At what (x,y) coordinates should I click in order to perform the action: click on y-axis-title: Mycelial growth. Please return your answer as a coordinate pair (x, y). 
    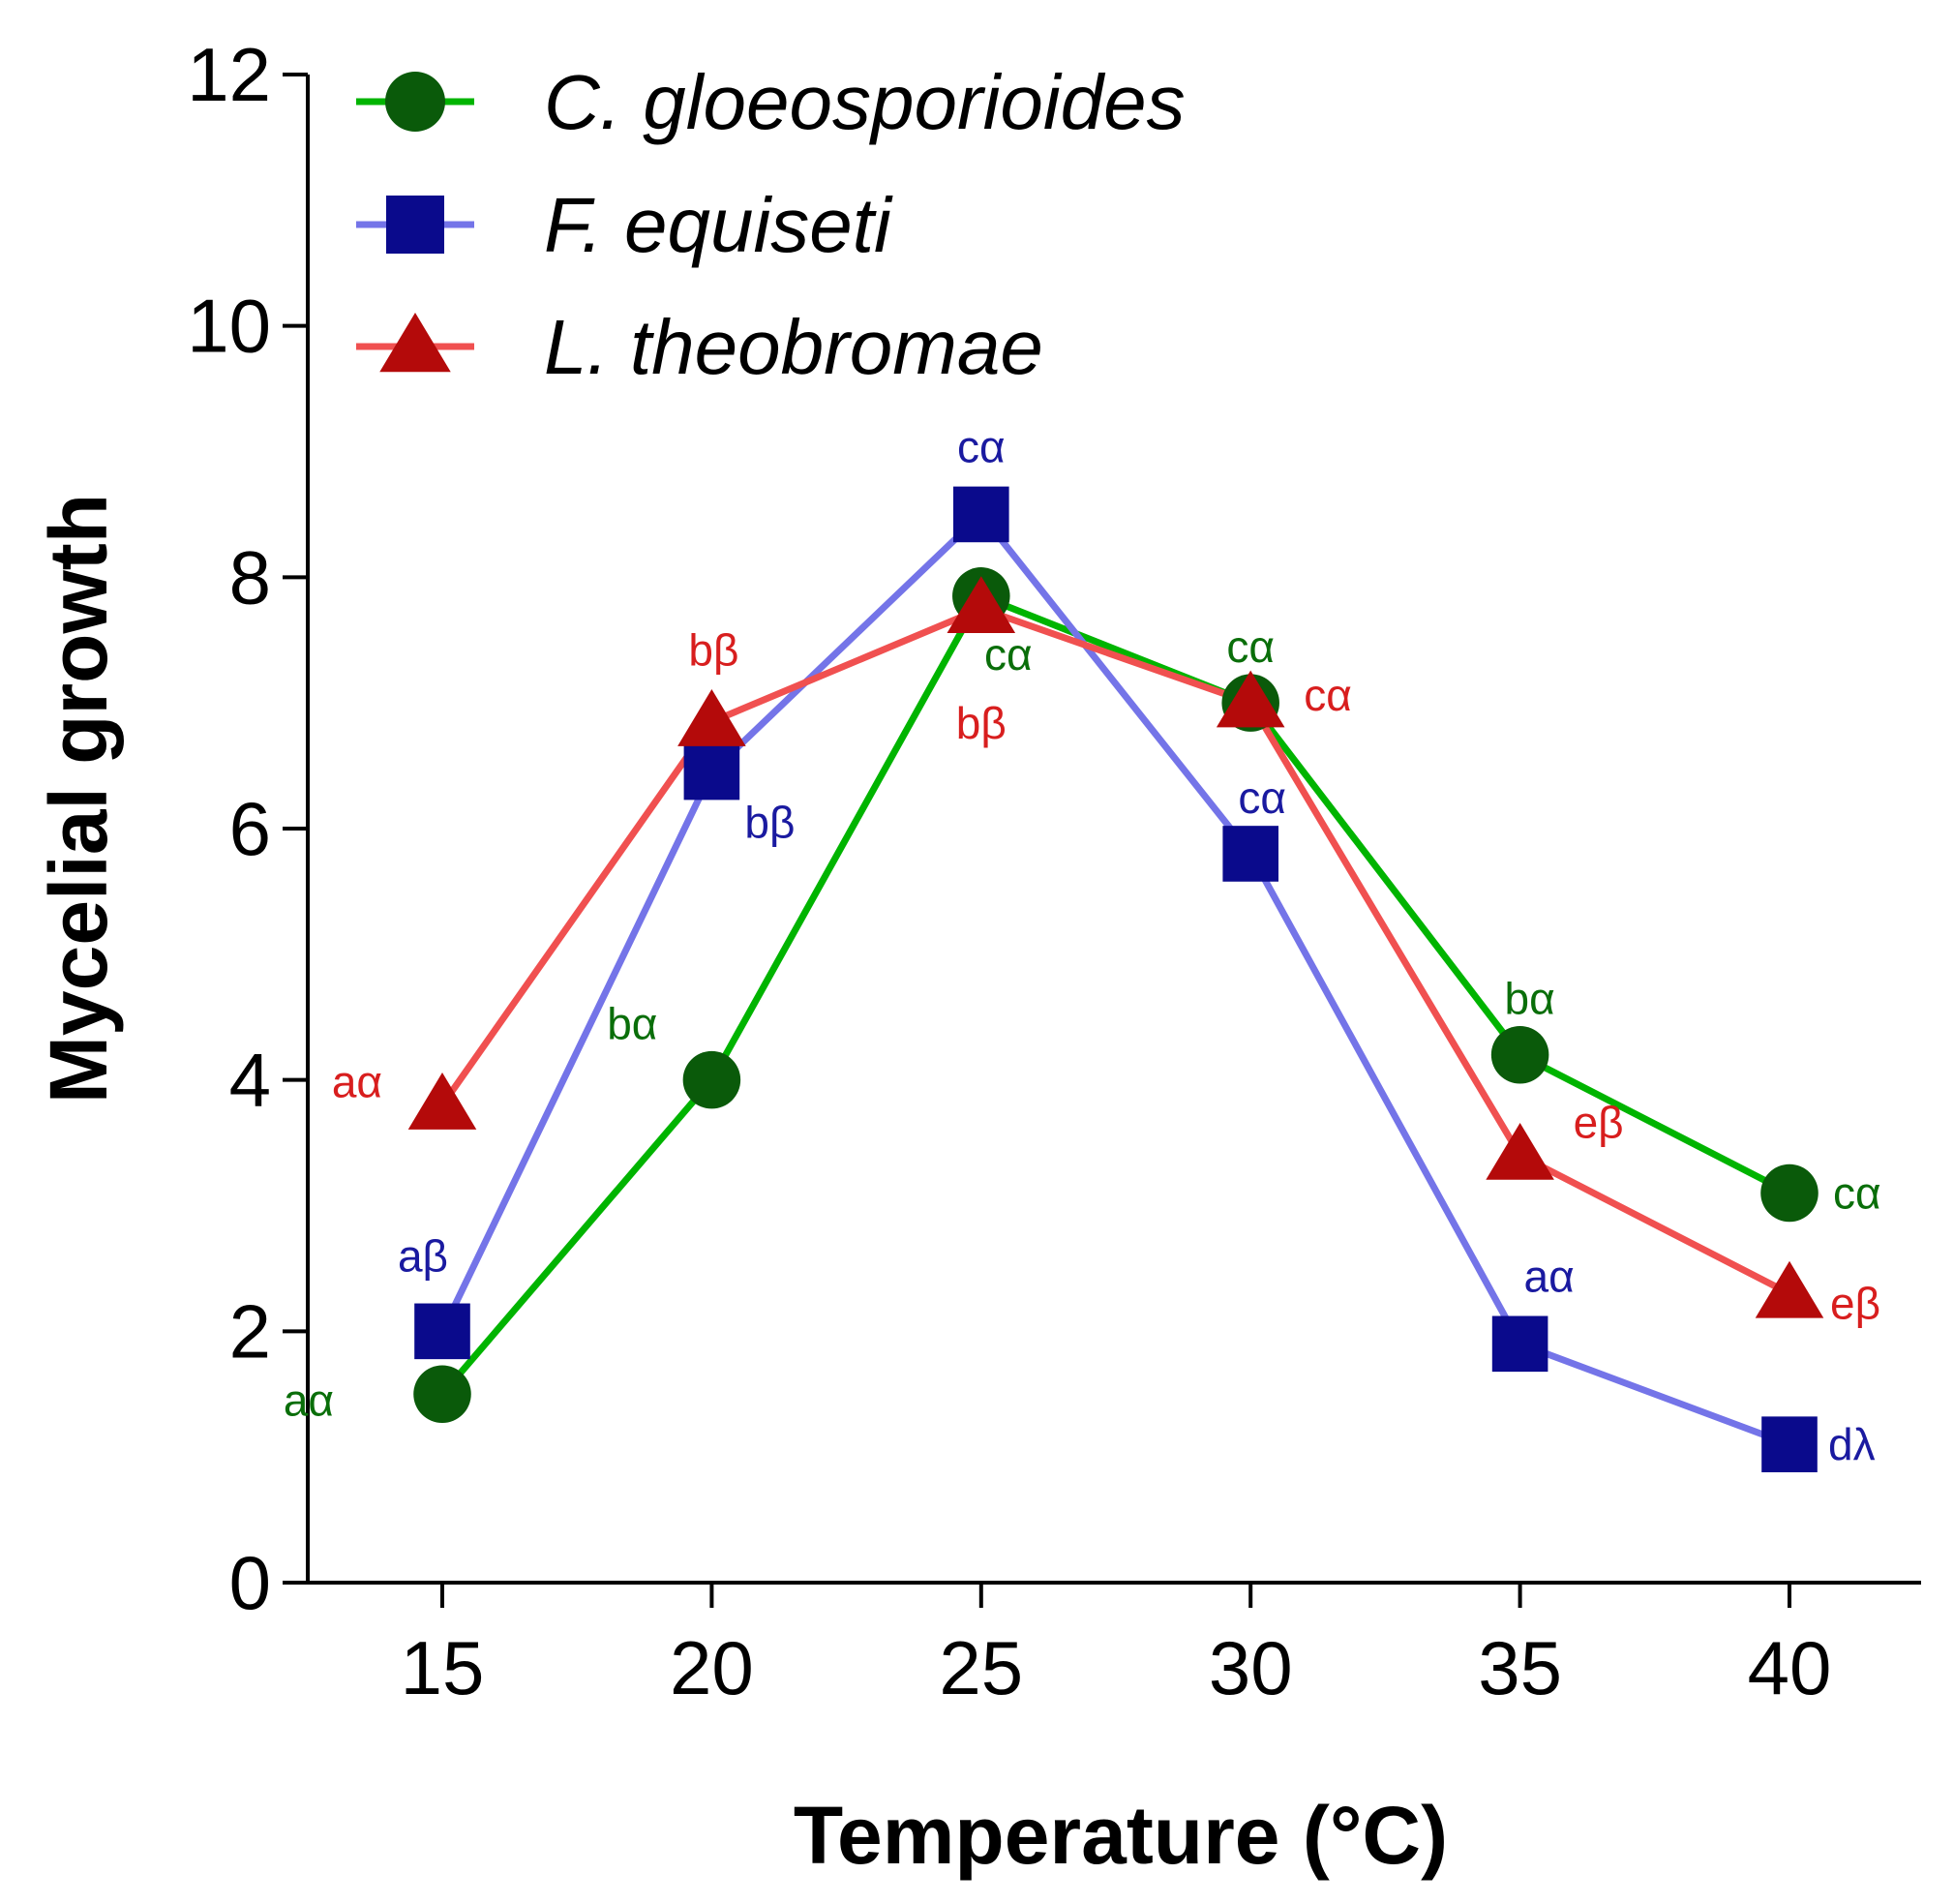
    Looking at the image, I should click on (78, 799).